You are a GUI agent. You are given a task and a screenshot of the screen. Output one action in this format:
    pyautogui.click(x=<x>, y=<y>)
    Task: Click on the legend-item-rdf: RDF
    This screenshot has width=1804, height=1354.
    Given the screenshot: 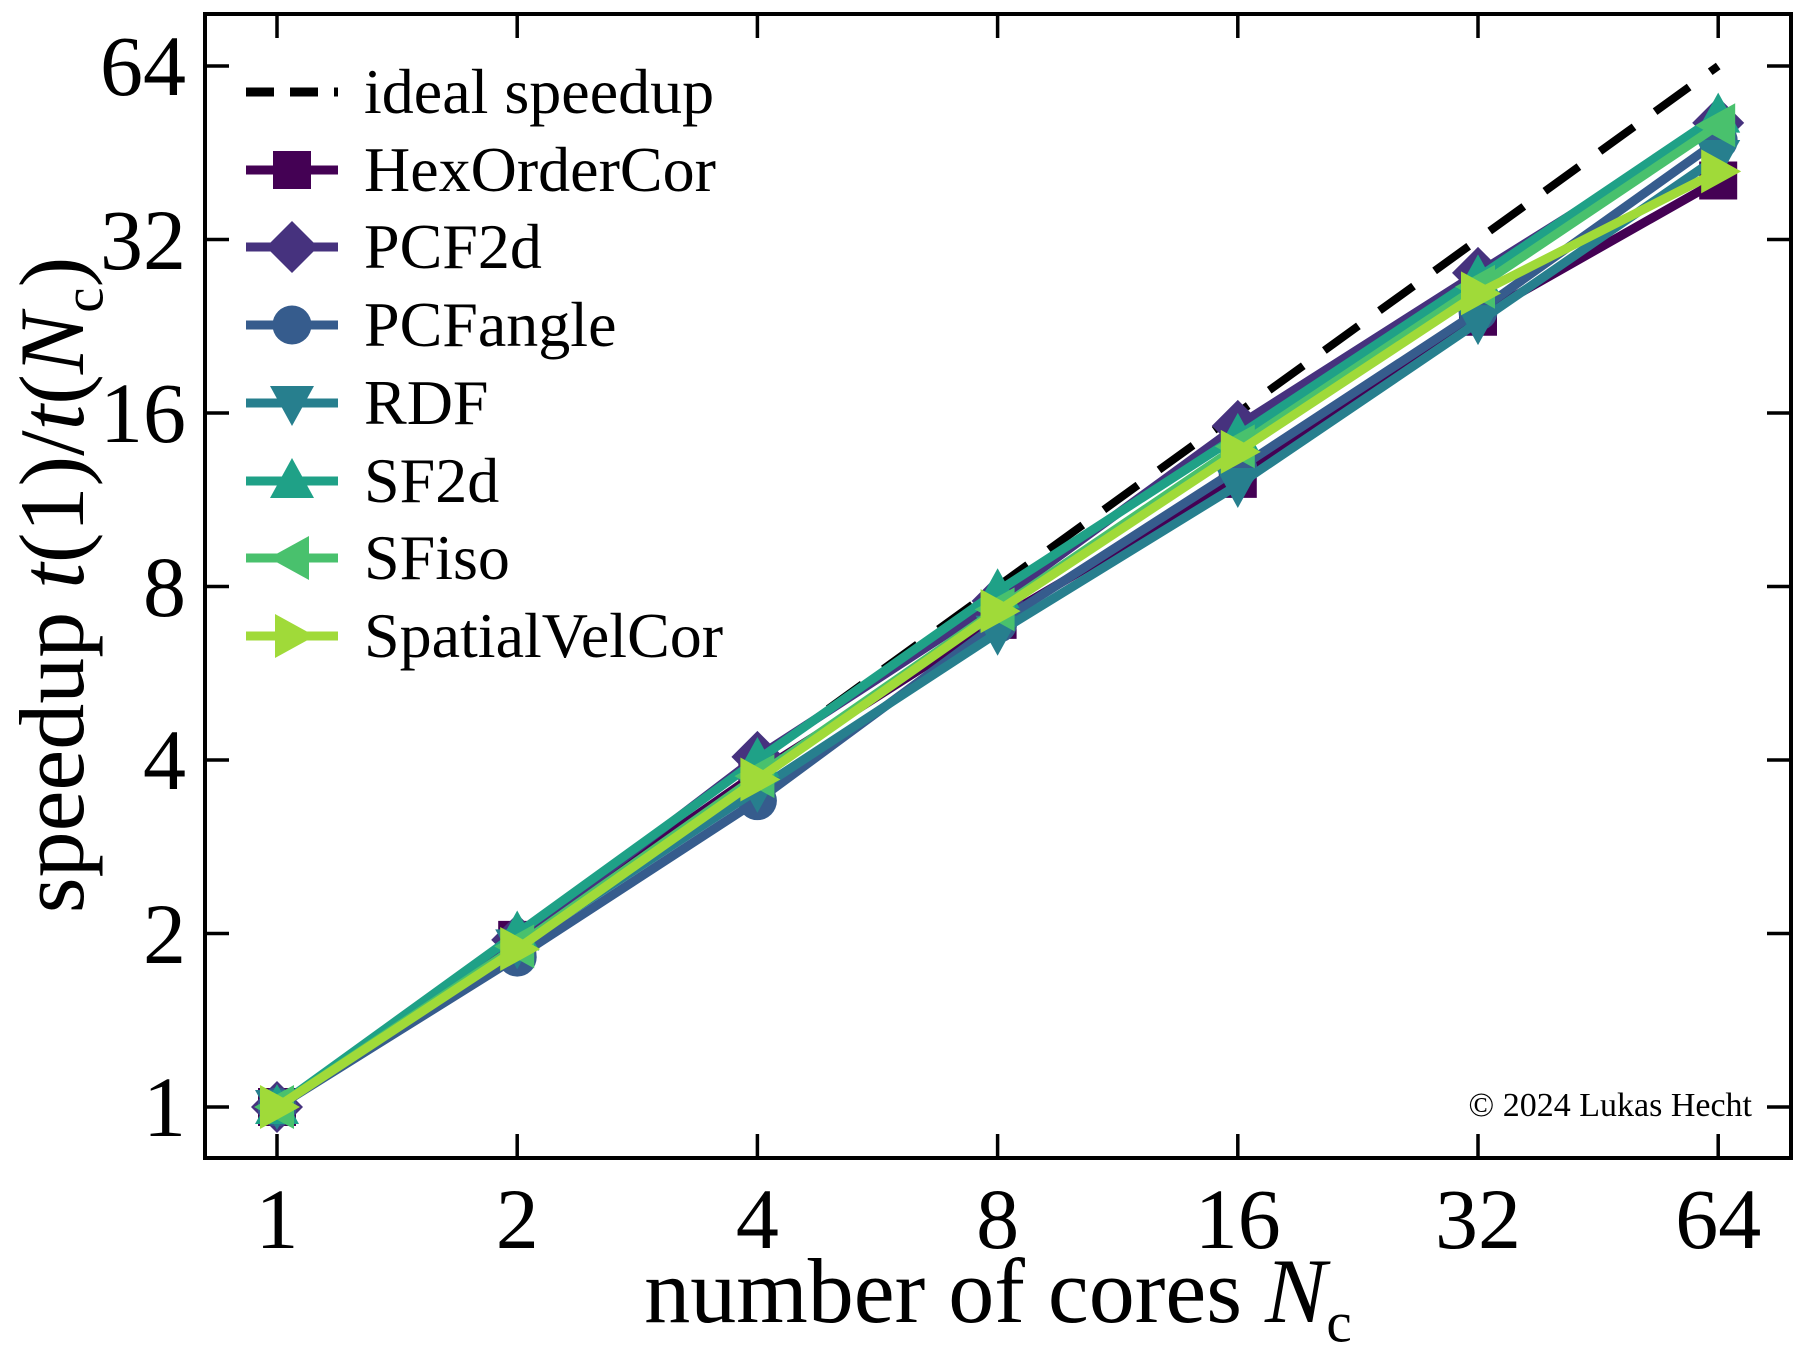 What is the action you would take?
    pyautogui.click(x=365, y=403)
    